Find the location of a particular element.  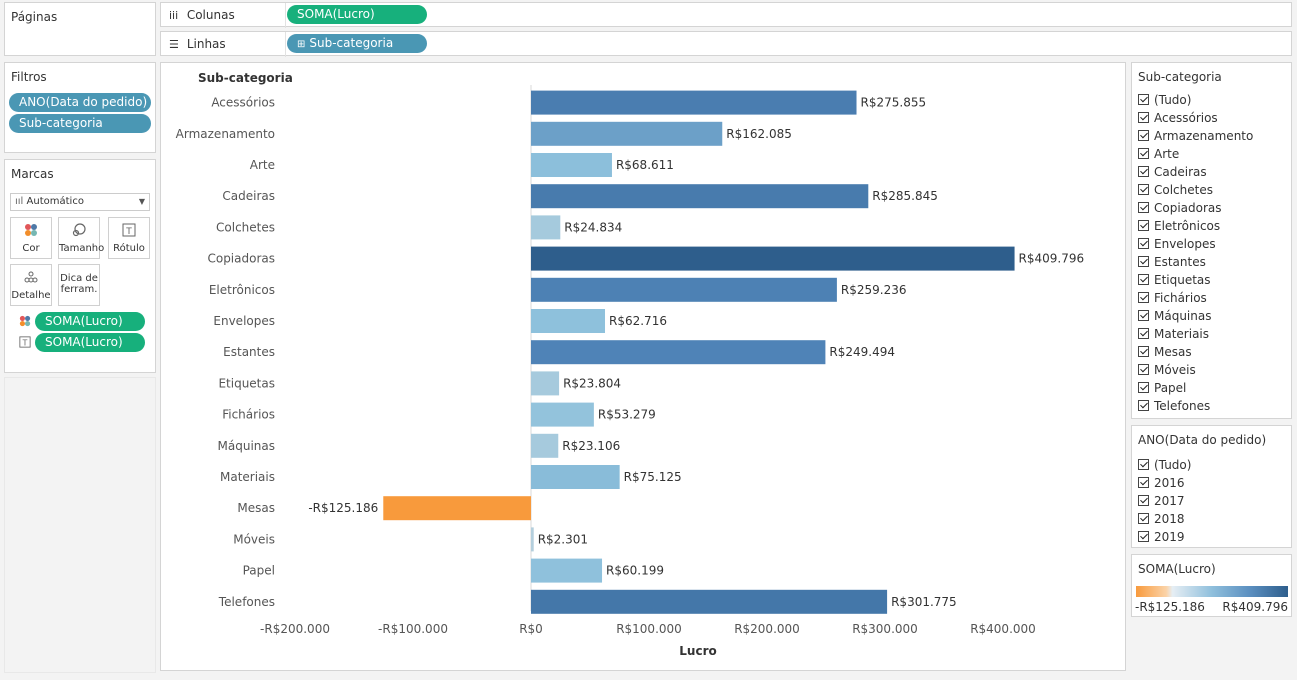

year-filter-option: 2017 is located at coordinates (1161, 502).